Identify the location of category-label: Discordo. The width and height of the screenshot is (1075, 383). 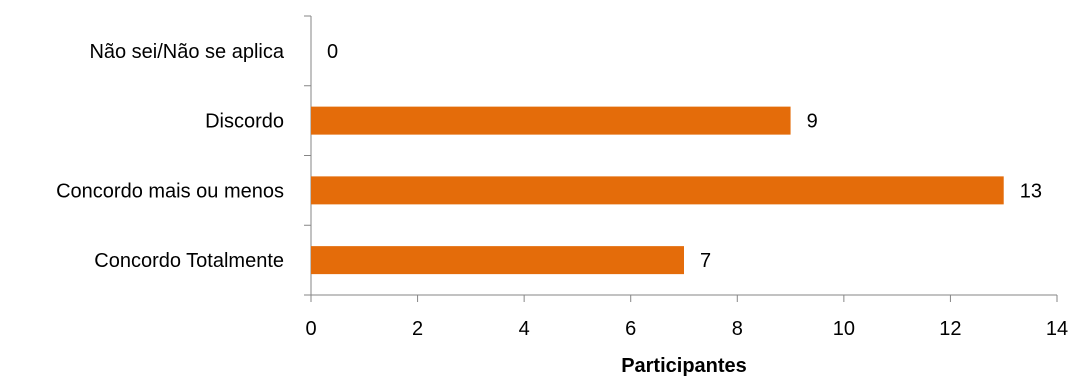
(244, 122).